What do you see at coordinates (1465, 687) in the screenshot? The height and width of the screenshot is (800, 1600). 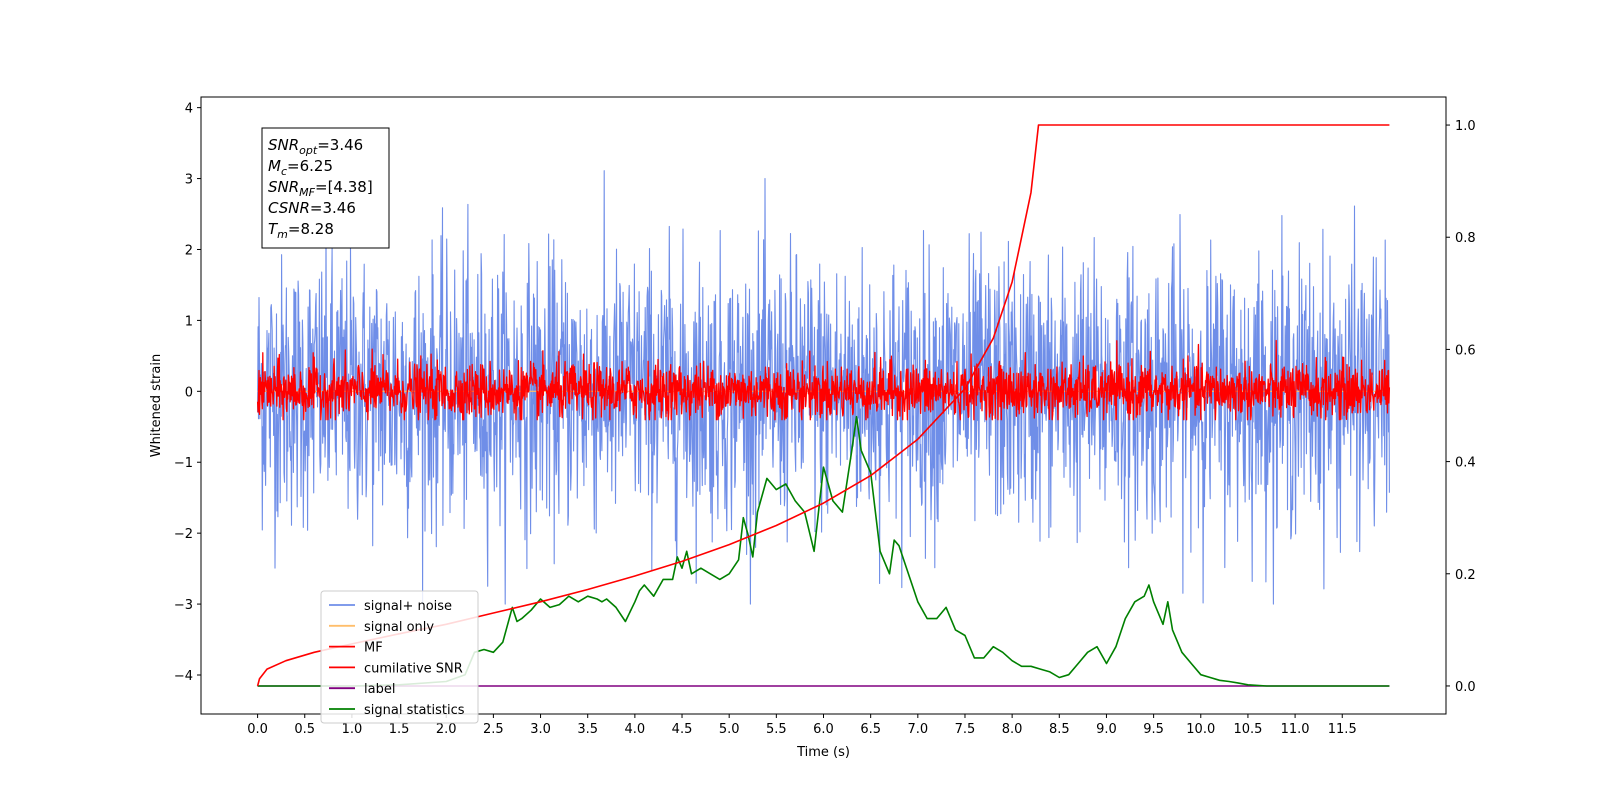 I see `y2-tick-label: 0.0` at bounding box center [1465, 687].